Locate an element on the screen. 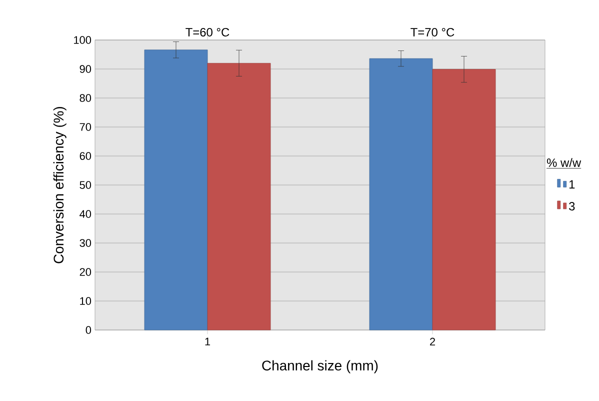 Image resolution: width=599 pixels, height=401 pixels. legend-label: 1 is located at coordinates (572, 184).